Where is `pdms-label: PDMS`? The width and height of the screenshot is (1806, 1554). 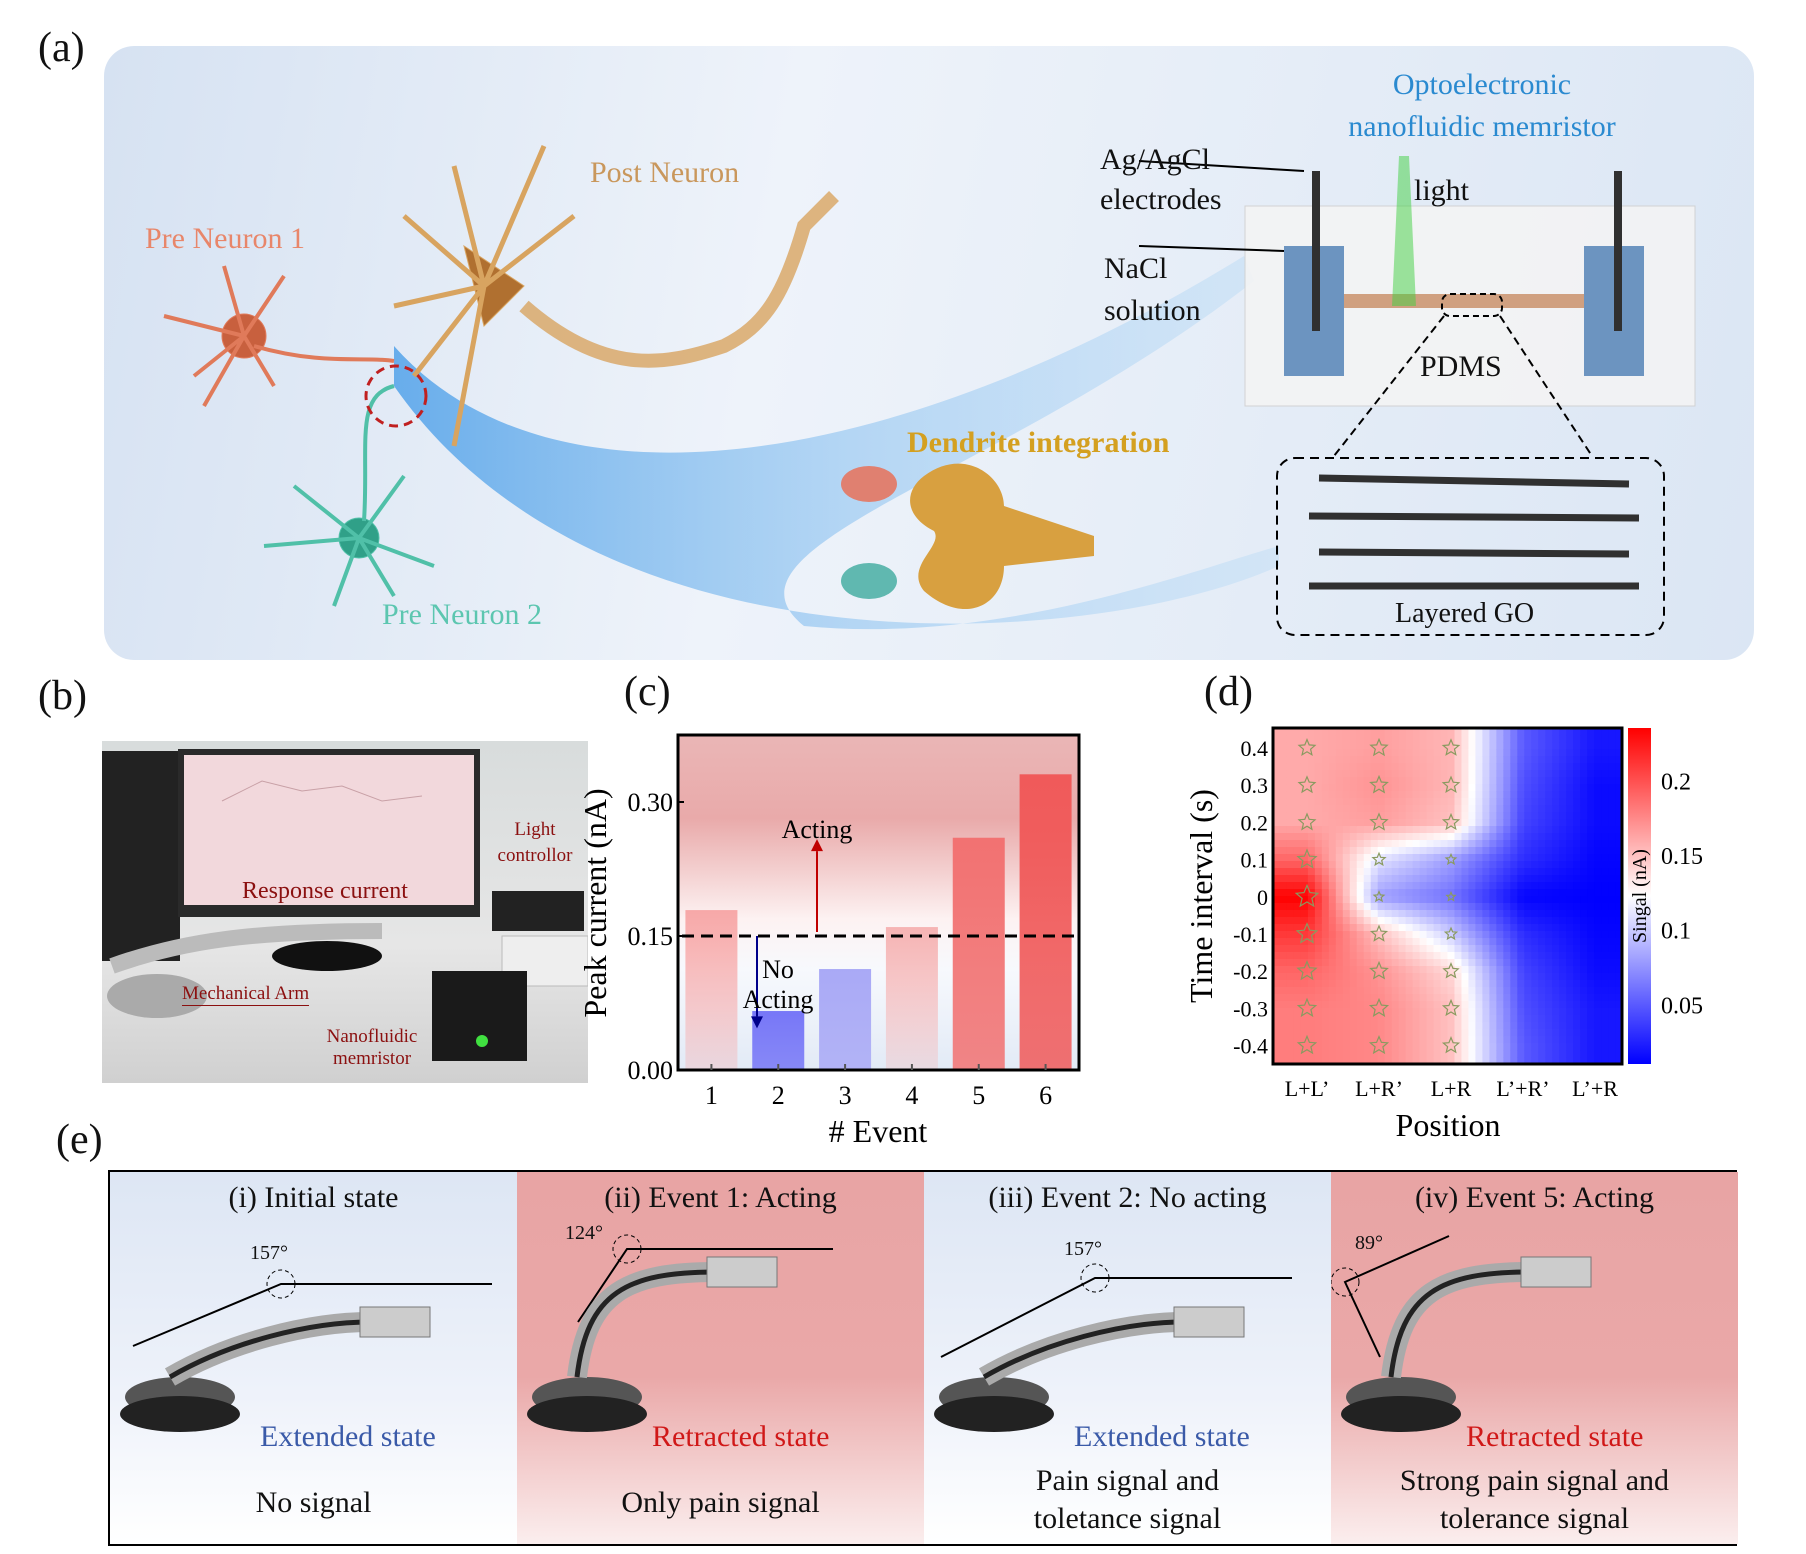
pdms-label: PDMS is located at coordinates (1461, 366).